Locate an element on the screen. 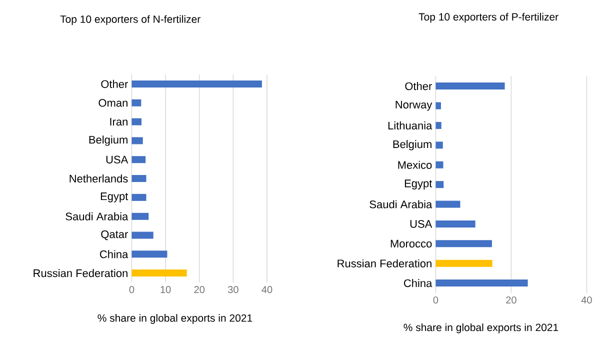 The width and height of the screenshot is (600, 338). x-tick-label: 10 is located at coordinates (165, 290).